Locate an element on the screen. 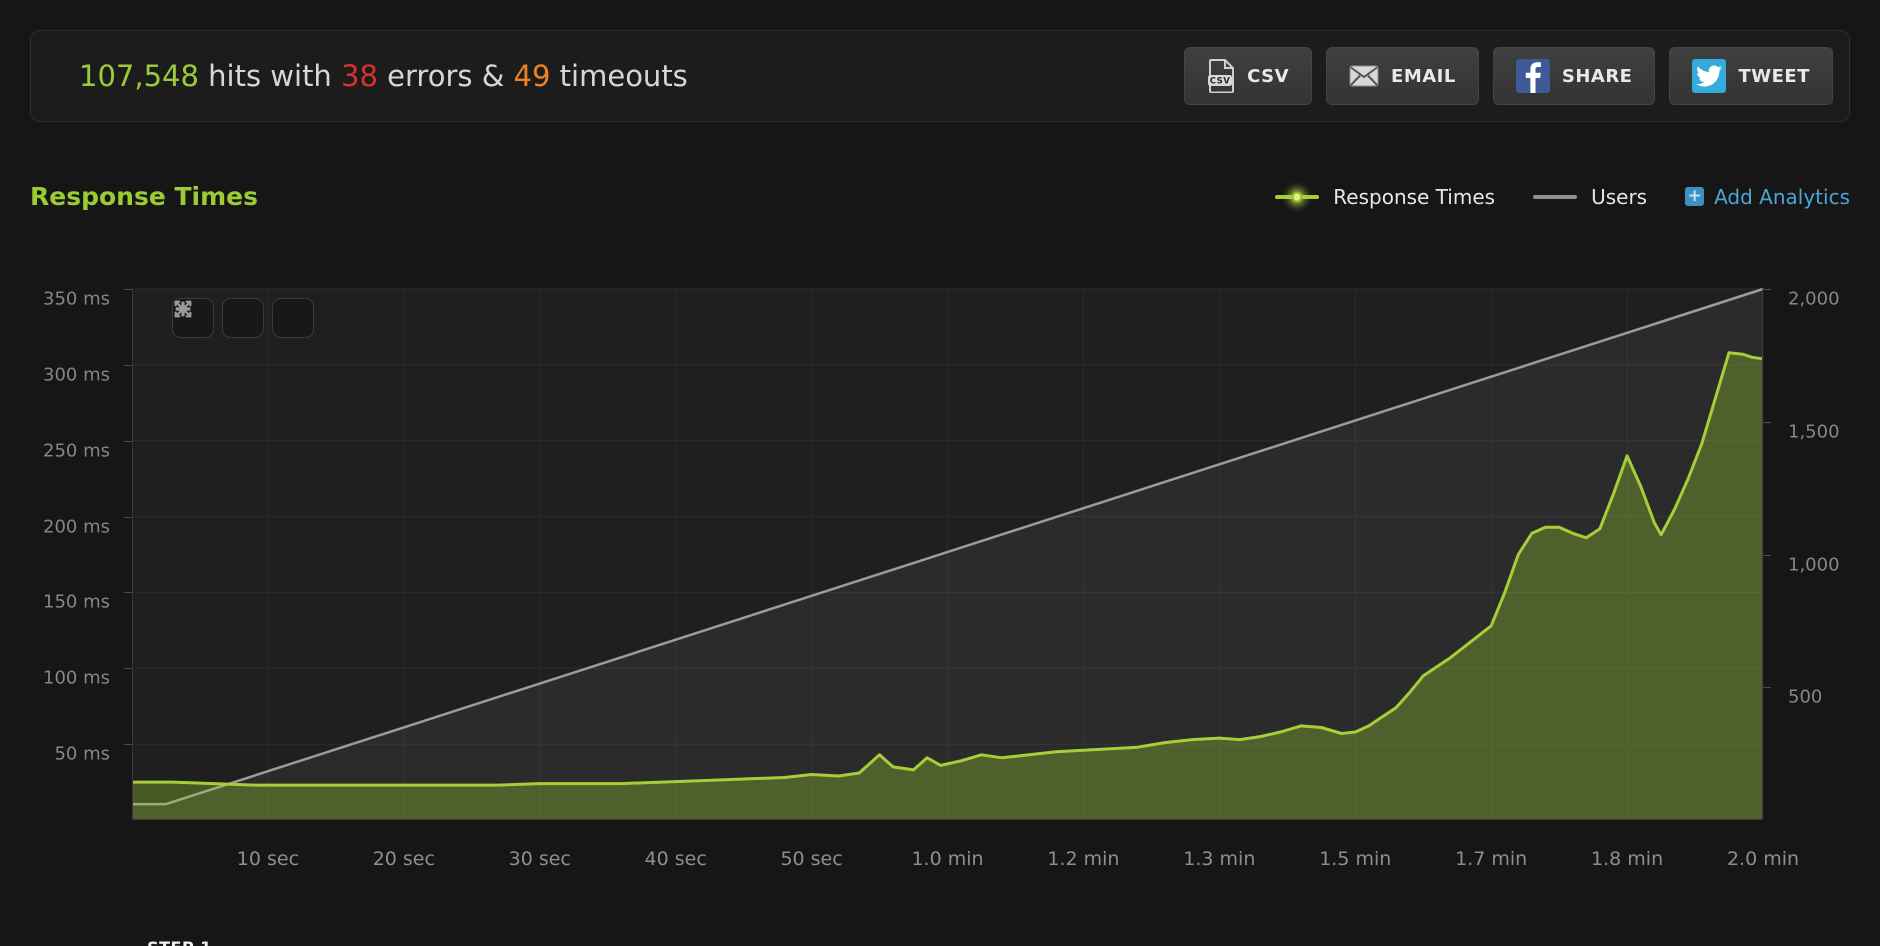  csv-button: CSV CSV is located at coordinates (1248, 76).